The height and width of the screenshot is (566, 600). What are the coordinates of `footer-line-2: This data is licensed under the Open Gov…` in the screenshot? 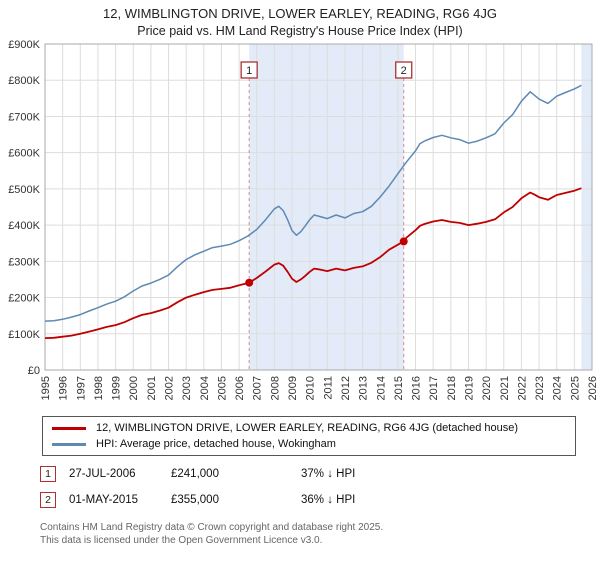 It's located at (181, 541).